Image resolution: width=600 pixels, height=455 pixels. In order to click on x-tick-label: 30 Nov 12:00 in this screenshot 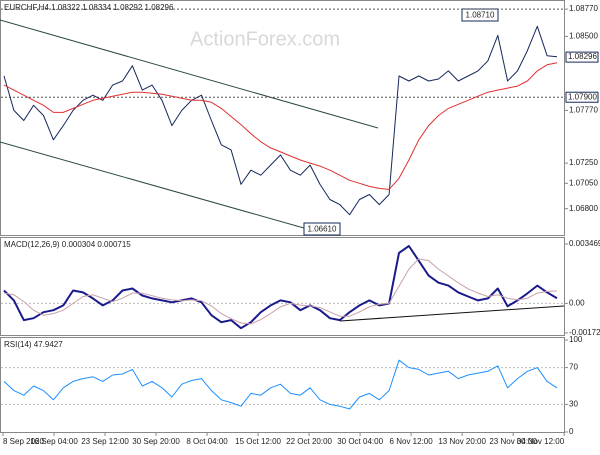, I will do `click(541, 441)`.